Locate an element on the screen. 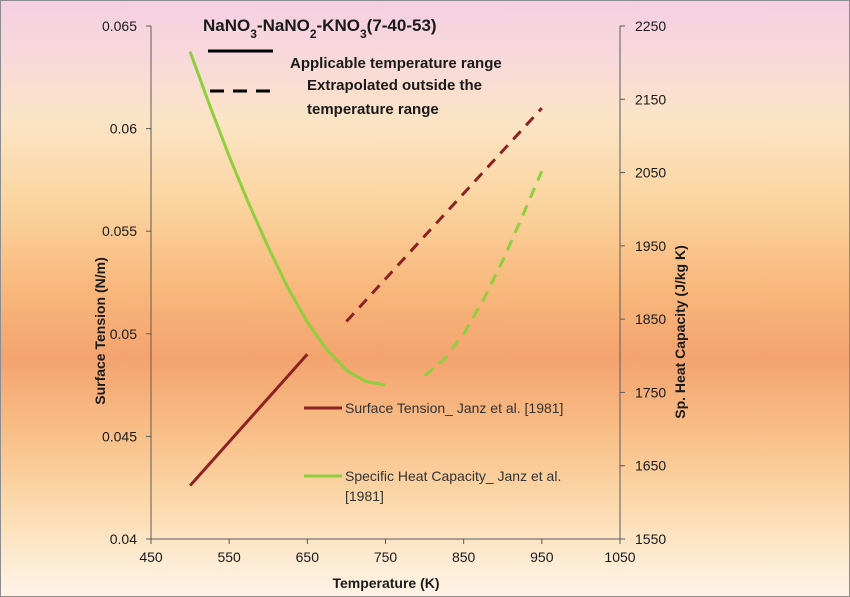 The height and width of the screenshot is (597, 850). left-y-tick-label: 0.05 is located at coordinates (123, 334).